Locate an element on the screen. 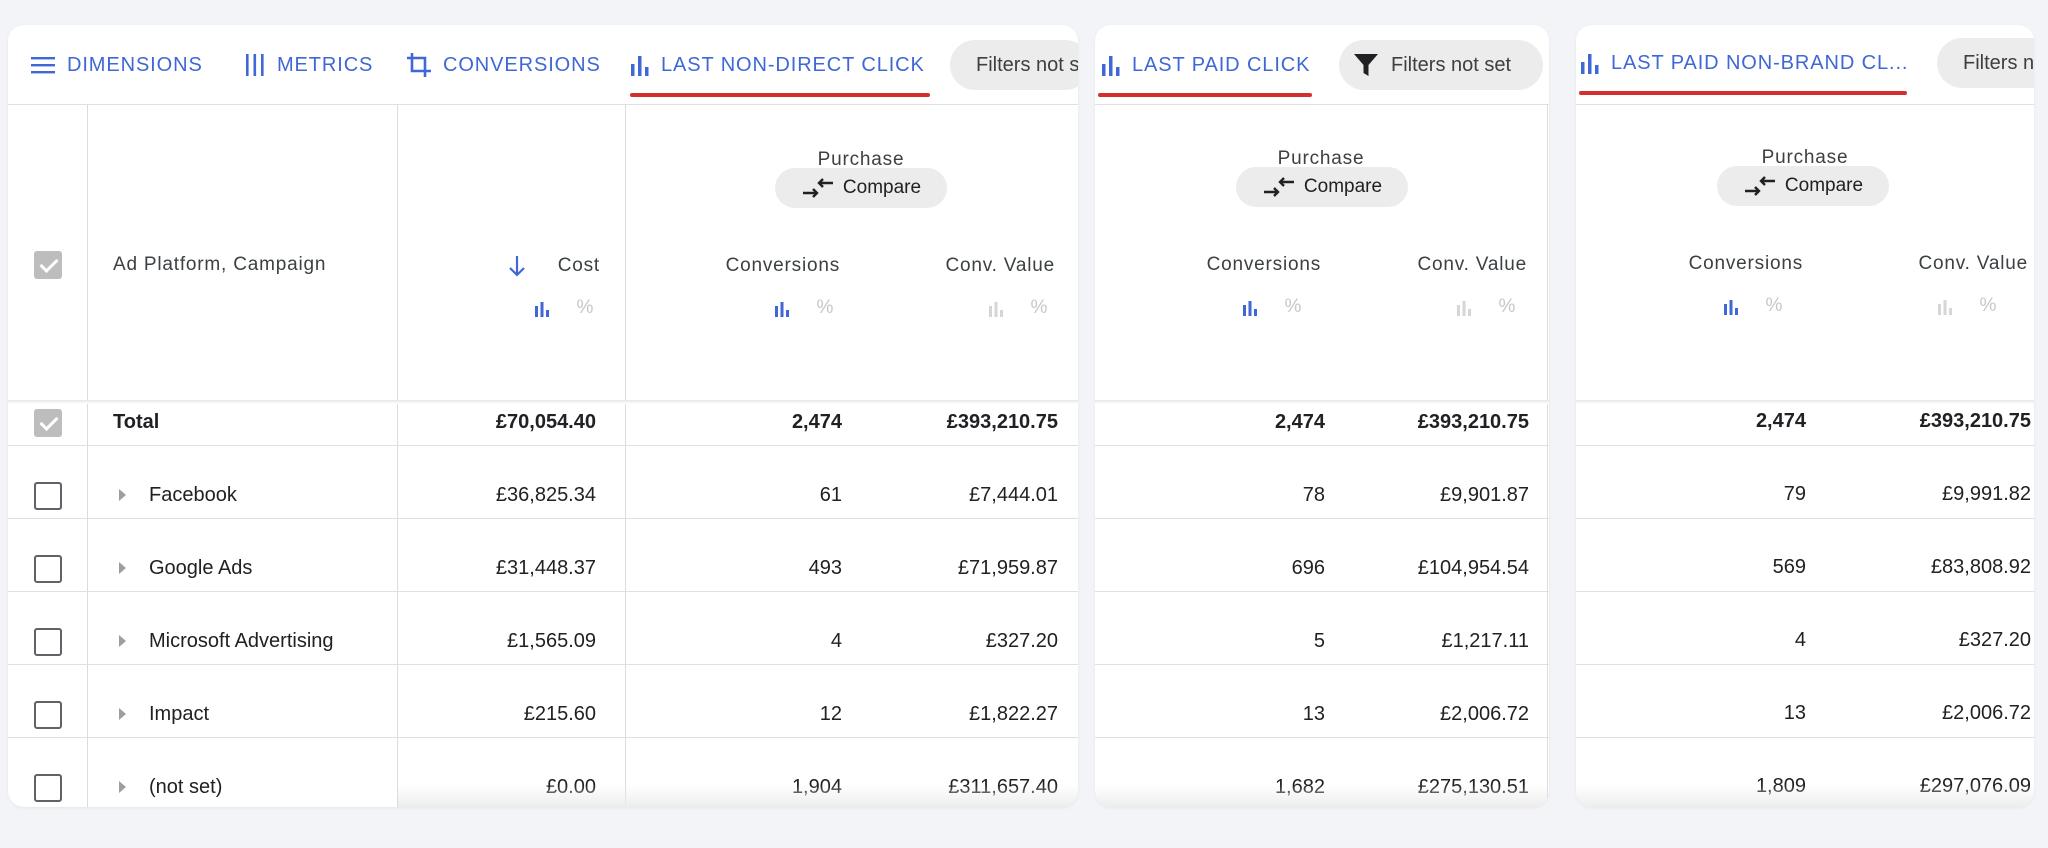  row-conversions: 12 is located at coordinates (830, 714).